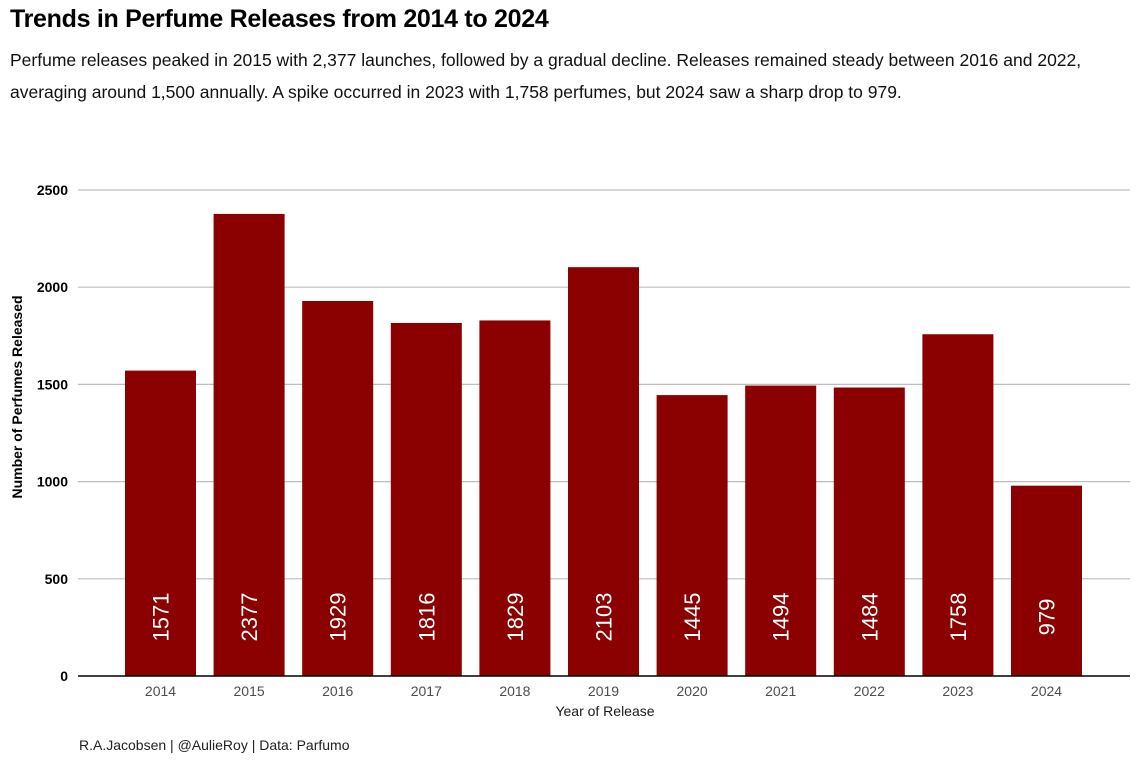 The width and height of the screenshot is (1141, 765). I want to click on y-tick-label: 2000, so click(52, 287).